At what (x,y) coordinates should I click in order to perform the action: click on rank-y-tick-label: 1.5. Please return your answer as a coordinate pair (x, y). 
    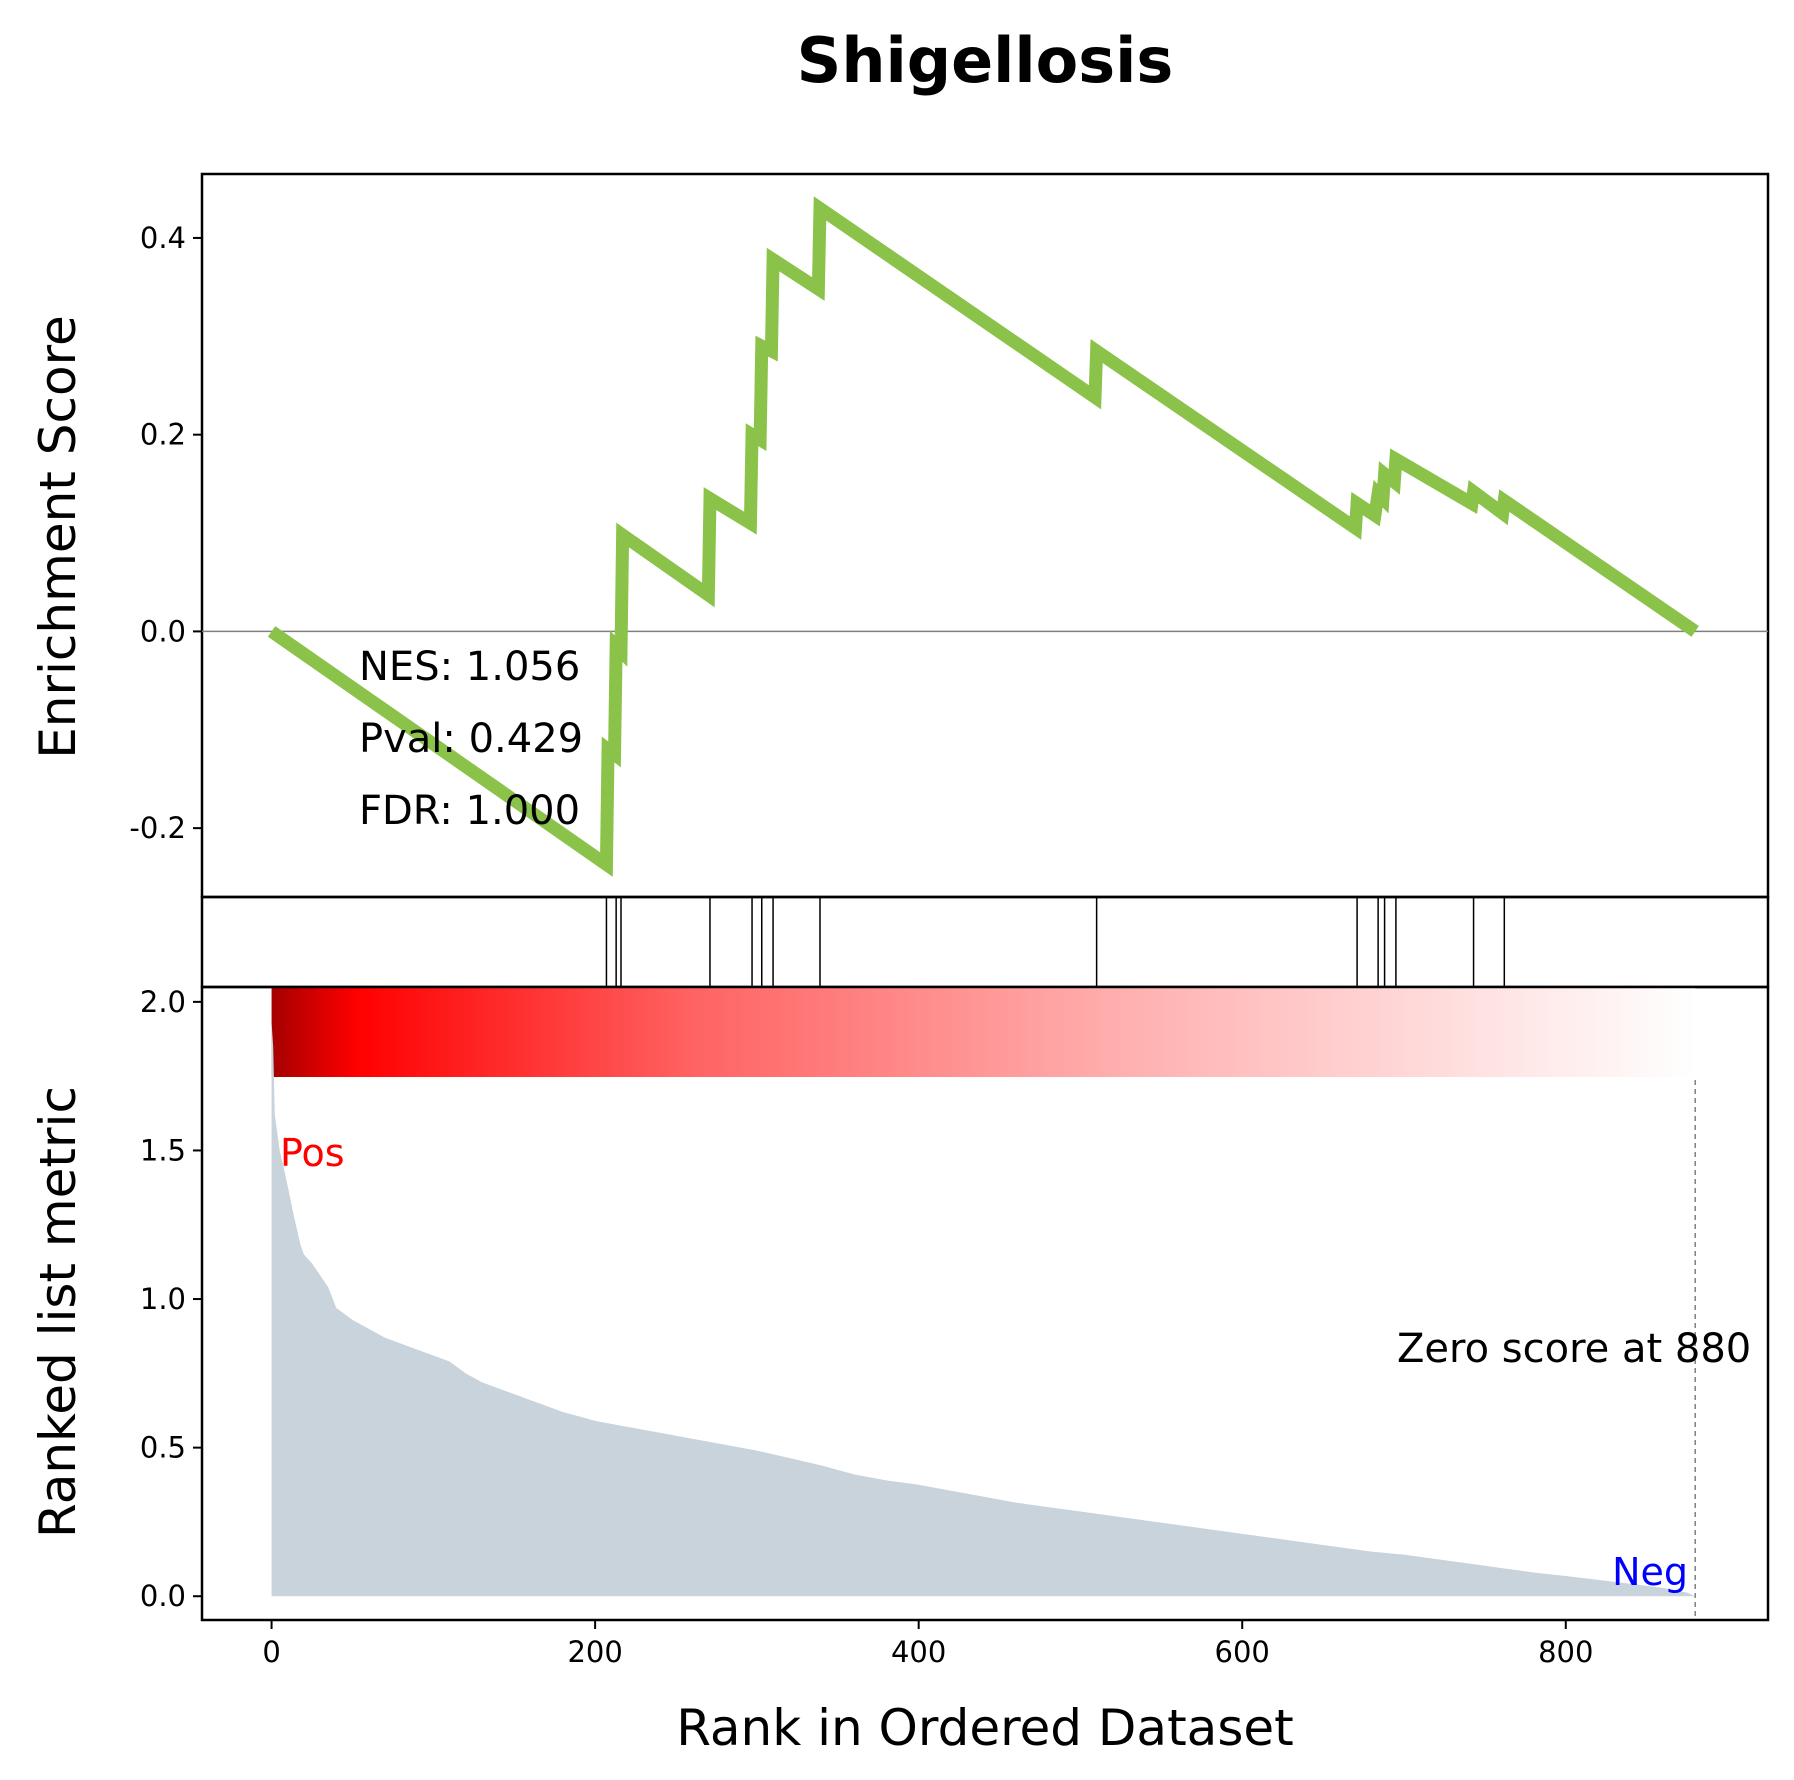
    Looking at the image, I should click on (163, 1150).